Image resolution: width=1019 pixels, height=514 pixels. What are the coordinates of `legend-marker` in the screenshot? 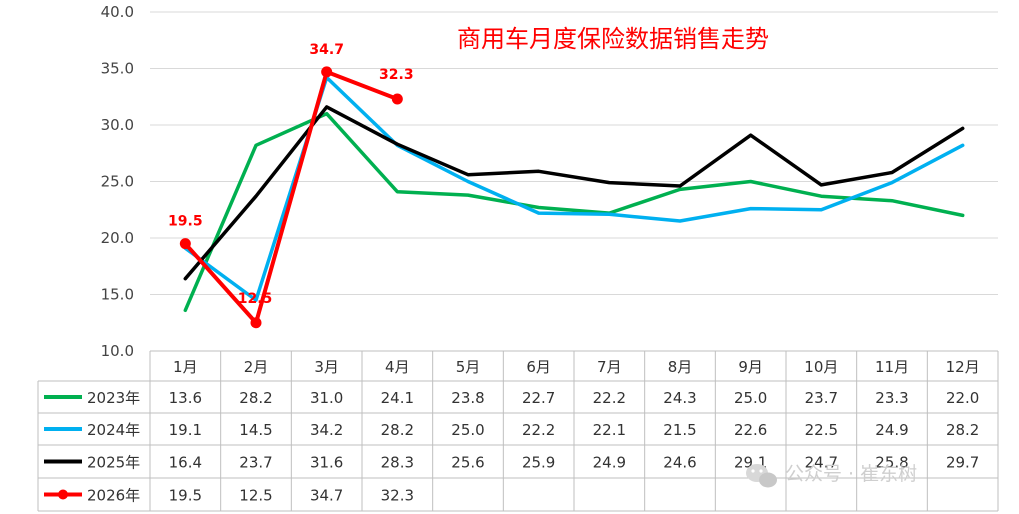 It's located at (63, 494).